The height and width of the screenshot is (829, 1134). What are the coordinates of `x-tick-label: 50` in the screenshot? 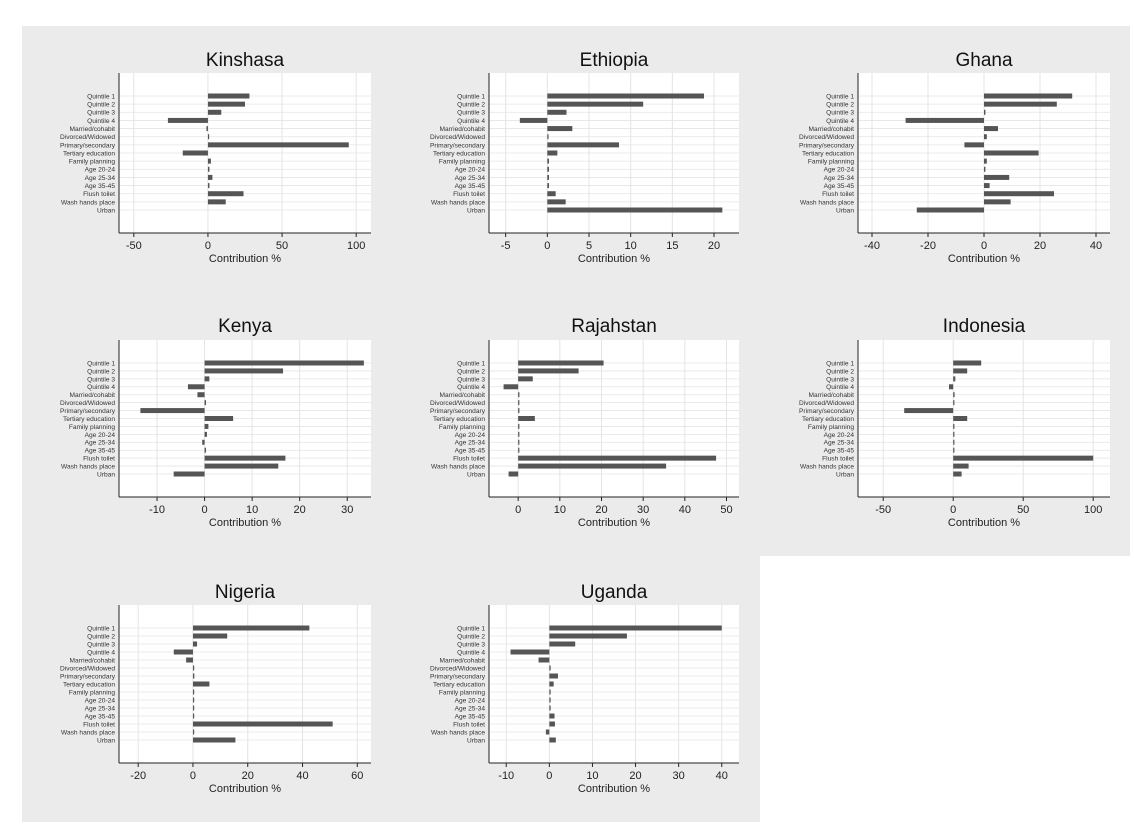 It's located at (726, 510).